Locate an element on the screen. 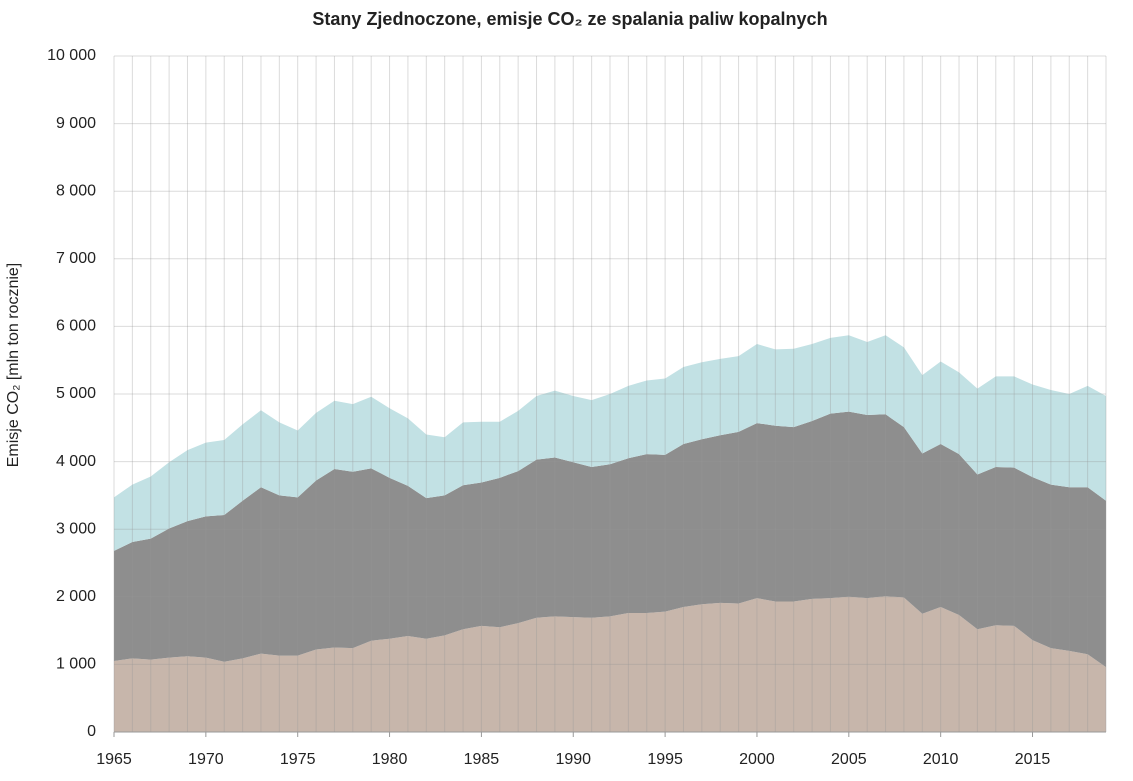  y-tick-label: 5 000 is located at coordinates (76, 393).